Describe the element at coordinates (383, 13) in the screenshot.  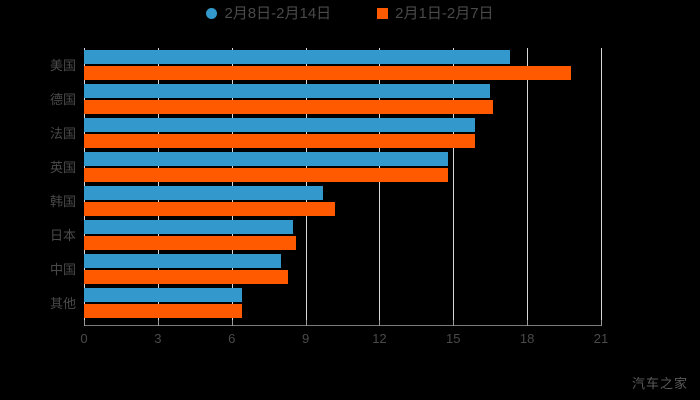
I see `legend-swatch-square-icon` at that location.